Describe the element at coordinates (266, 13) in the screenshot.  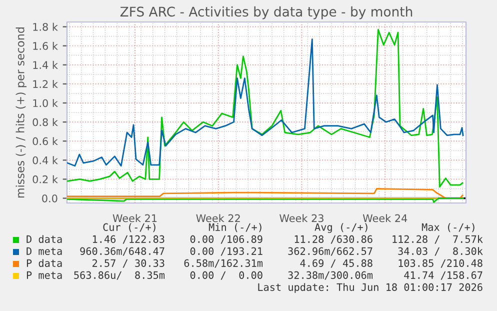
I see `chart-title: ZFS ARC - Activities by data type - by month` at that location.